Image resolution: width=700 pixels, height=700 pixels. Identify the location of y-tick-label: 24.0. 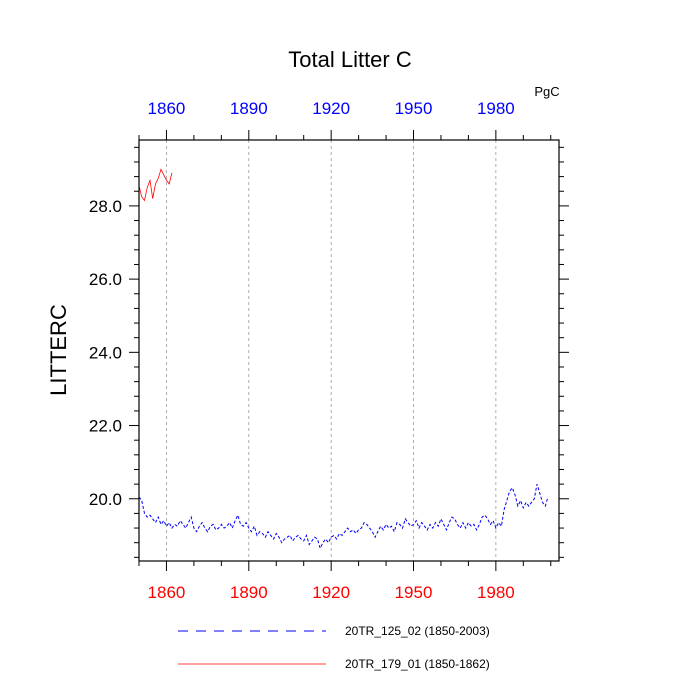
(105, 352).